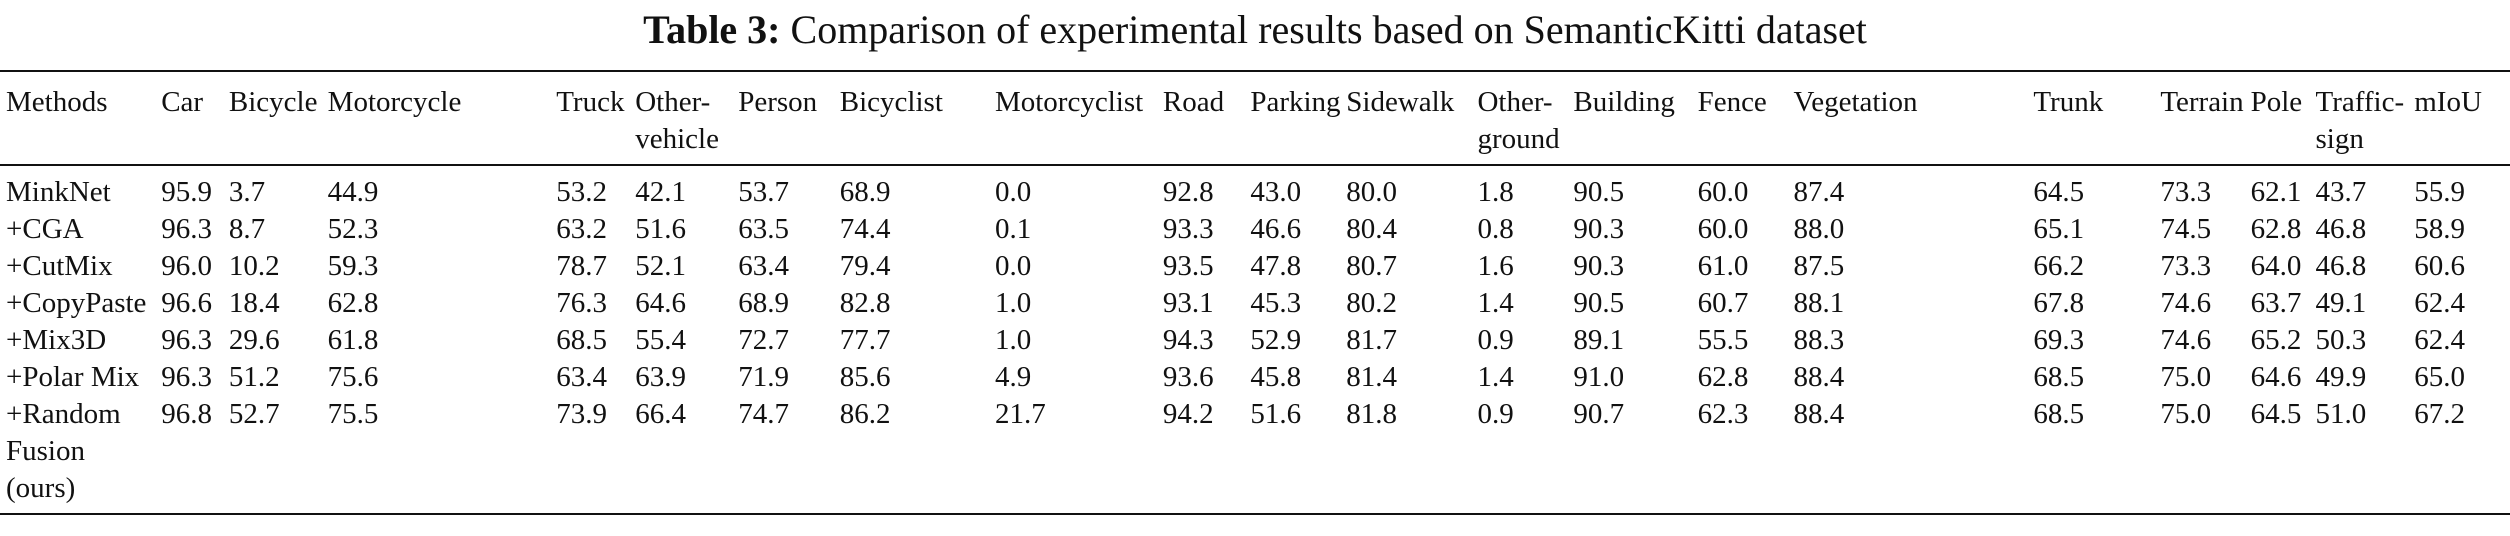 The image size is (2510, 536). What do you see at coordinates (186, 266) in the screenshot?
I see `value-cell: 96.0` at bounding box center [186, 266].